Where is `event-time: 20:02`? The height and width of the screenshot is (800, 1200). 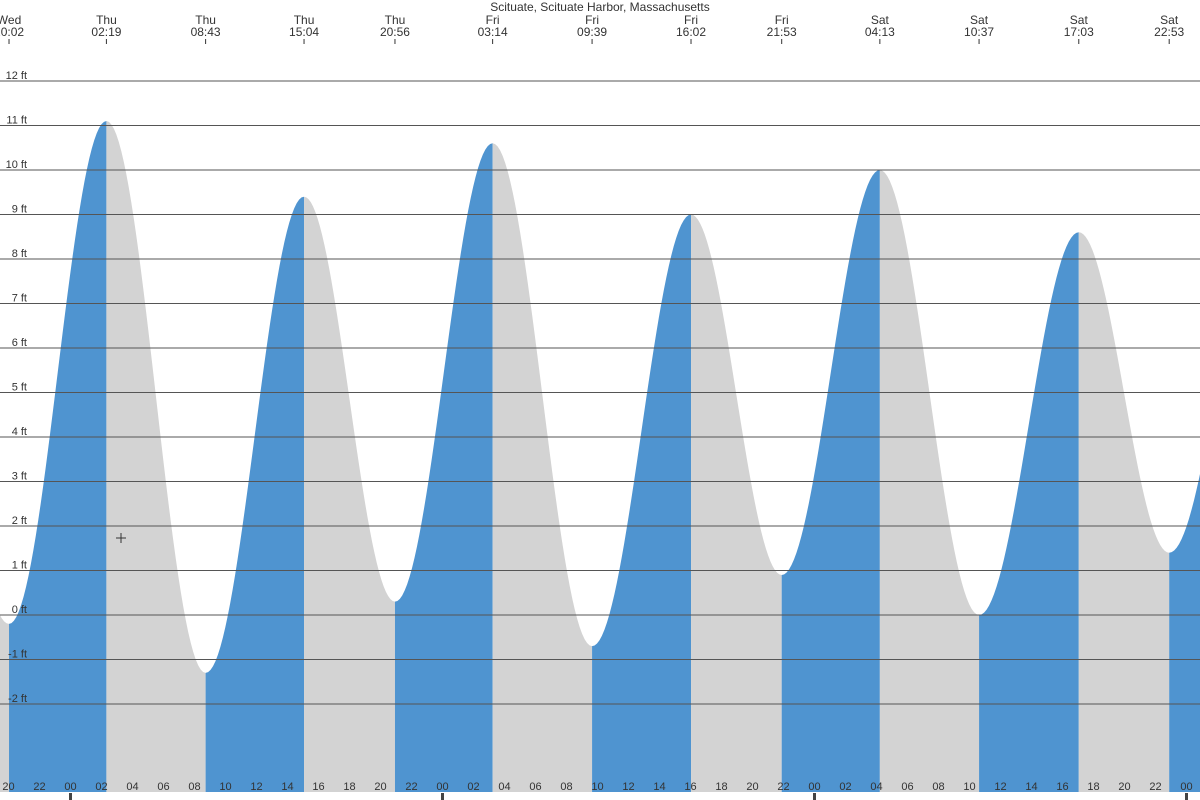 event-time: 20:02 is located at coordinates (12, 32).